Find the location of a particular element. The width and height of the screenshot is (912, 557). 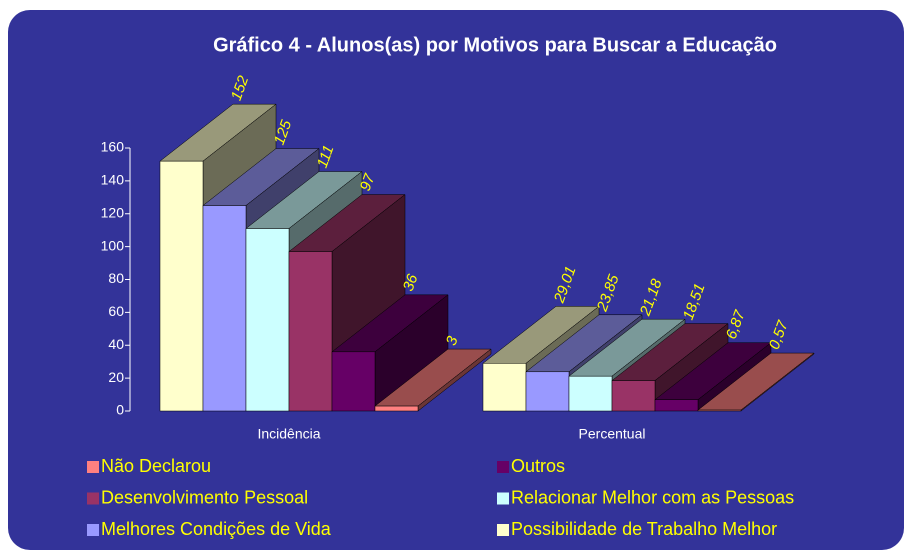

y-tick-label: 160 is located at coordinates (113, 147).